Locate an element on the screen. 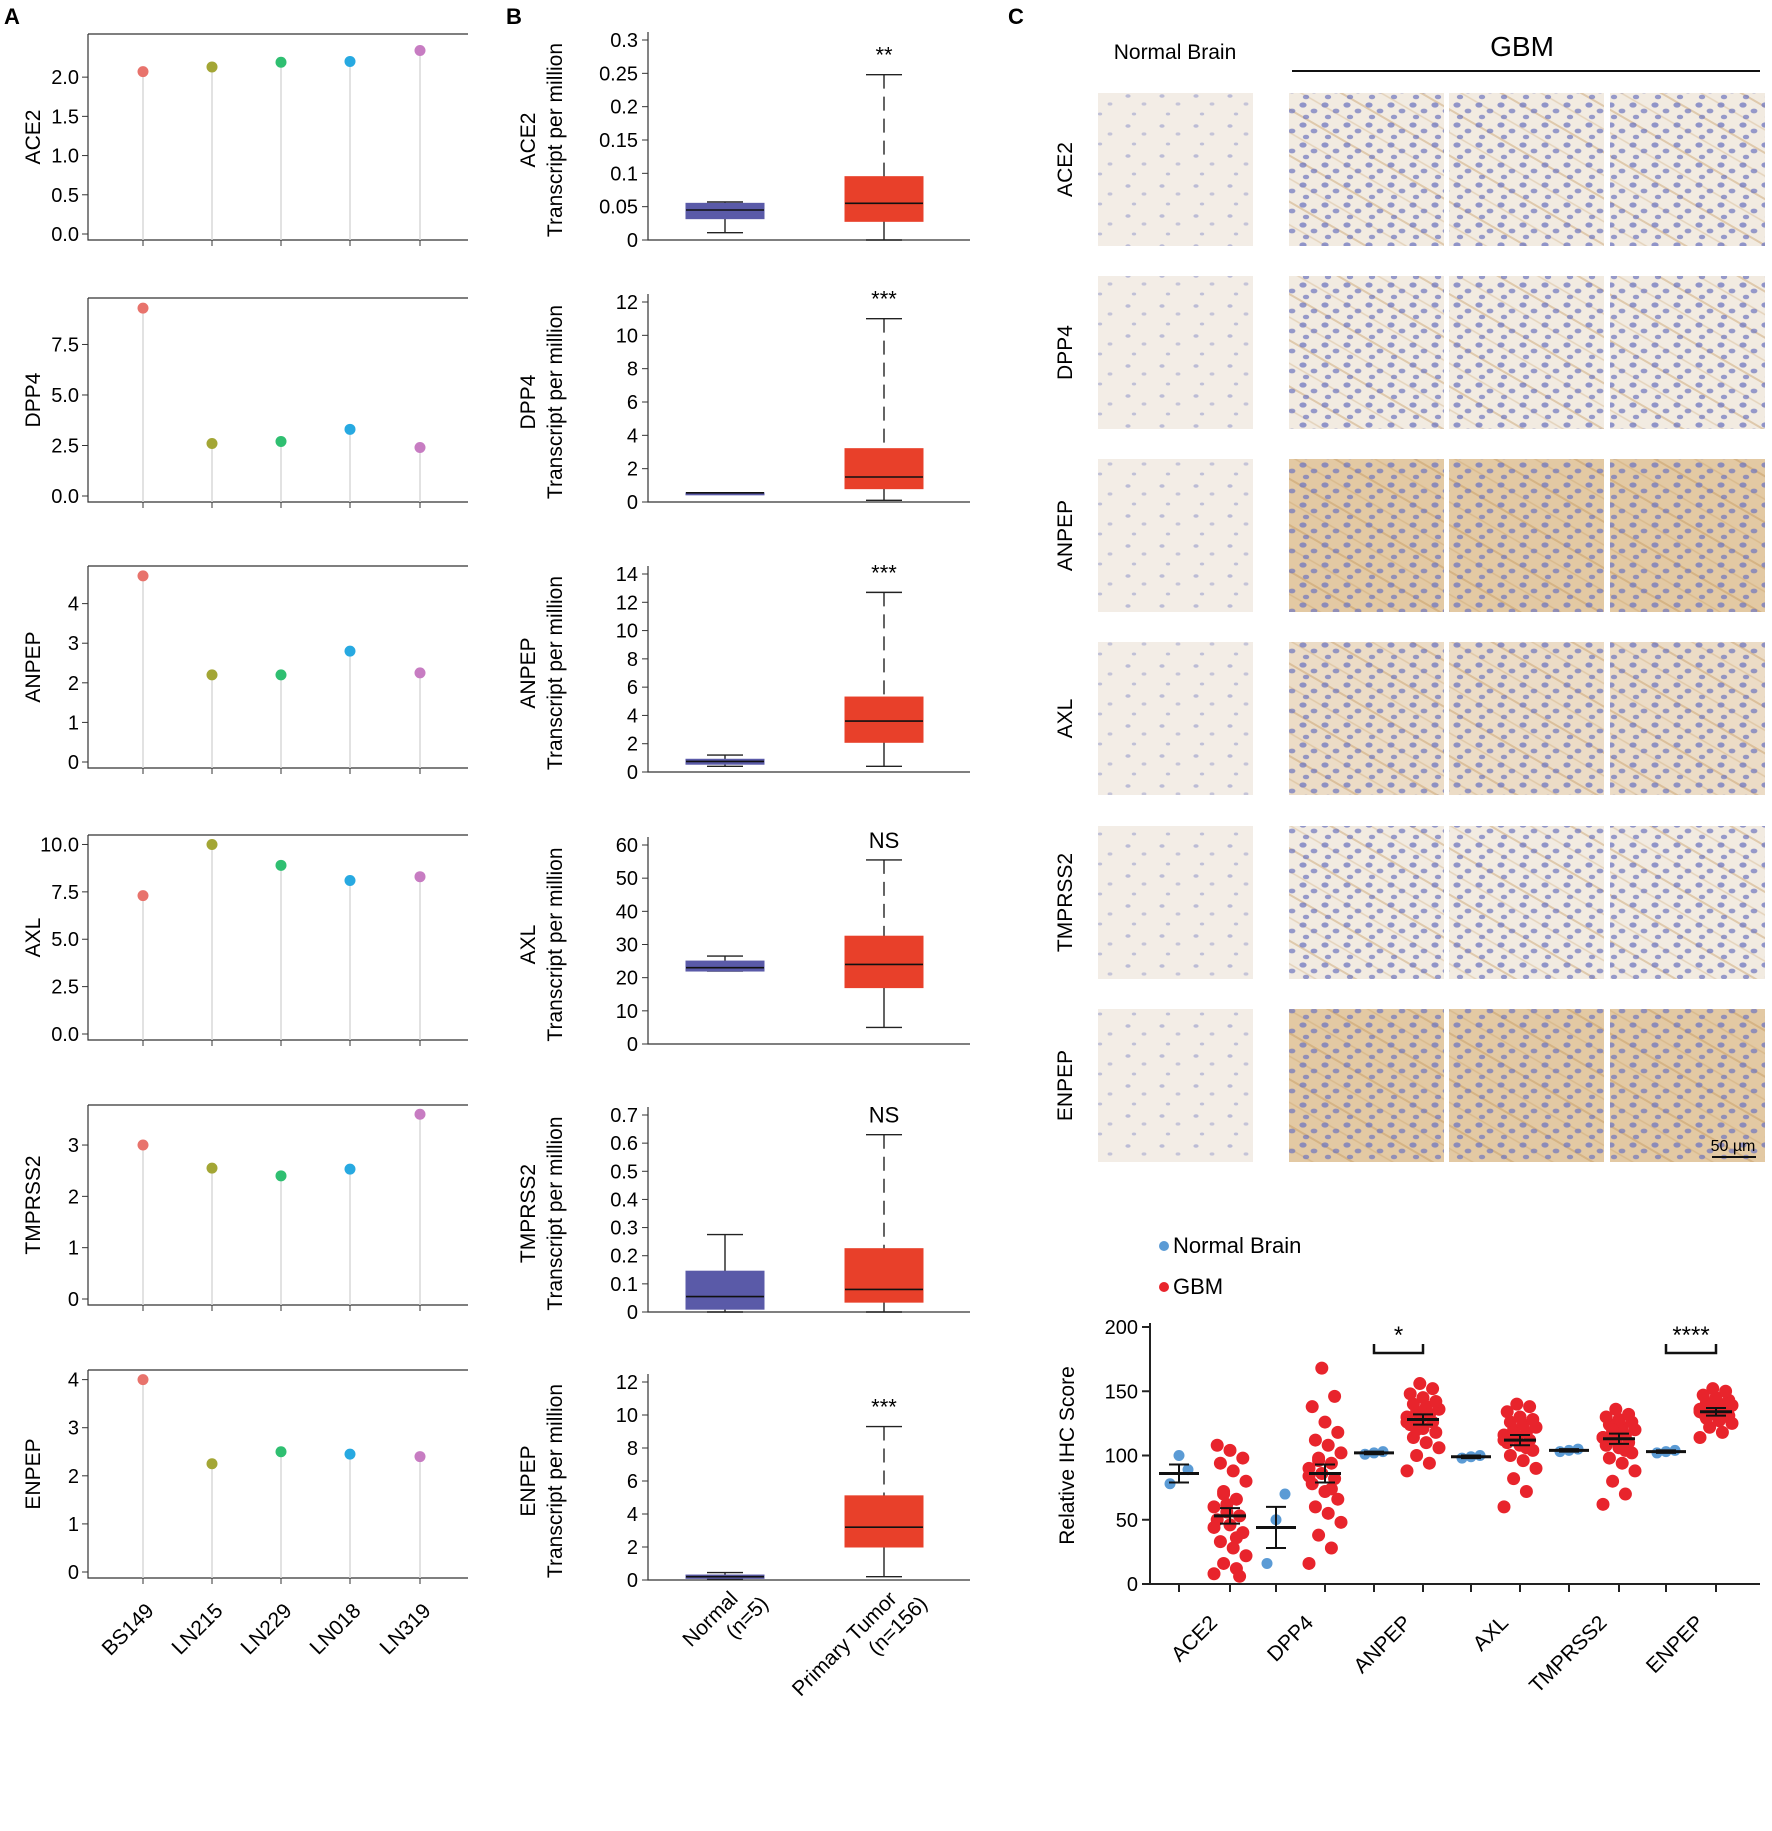 The height and width of the screenshot is (1831, 1772). y-tick-label: 6 is located at coordinates (632, 688).